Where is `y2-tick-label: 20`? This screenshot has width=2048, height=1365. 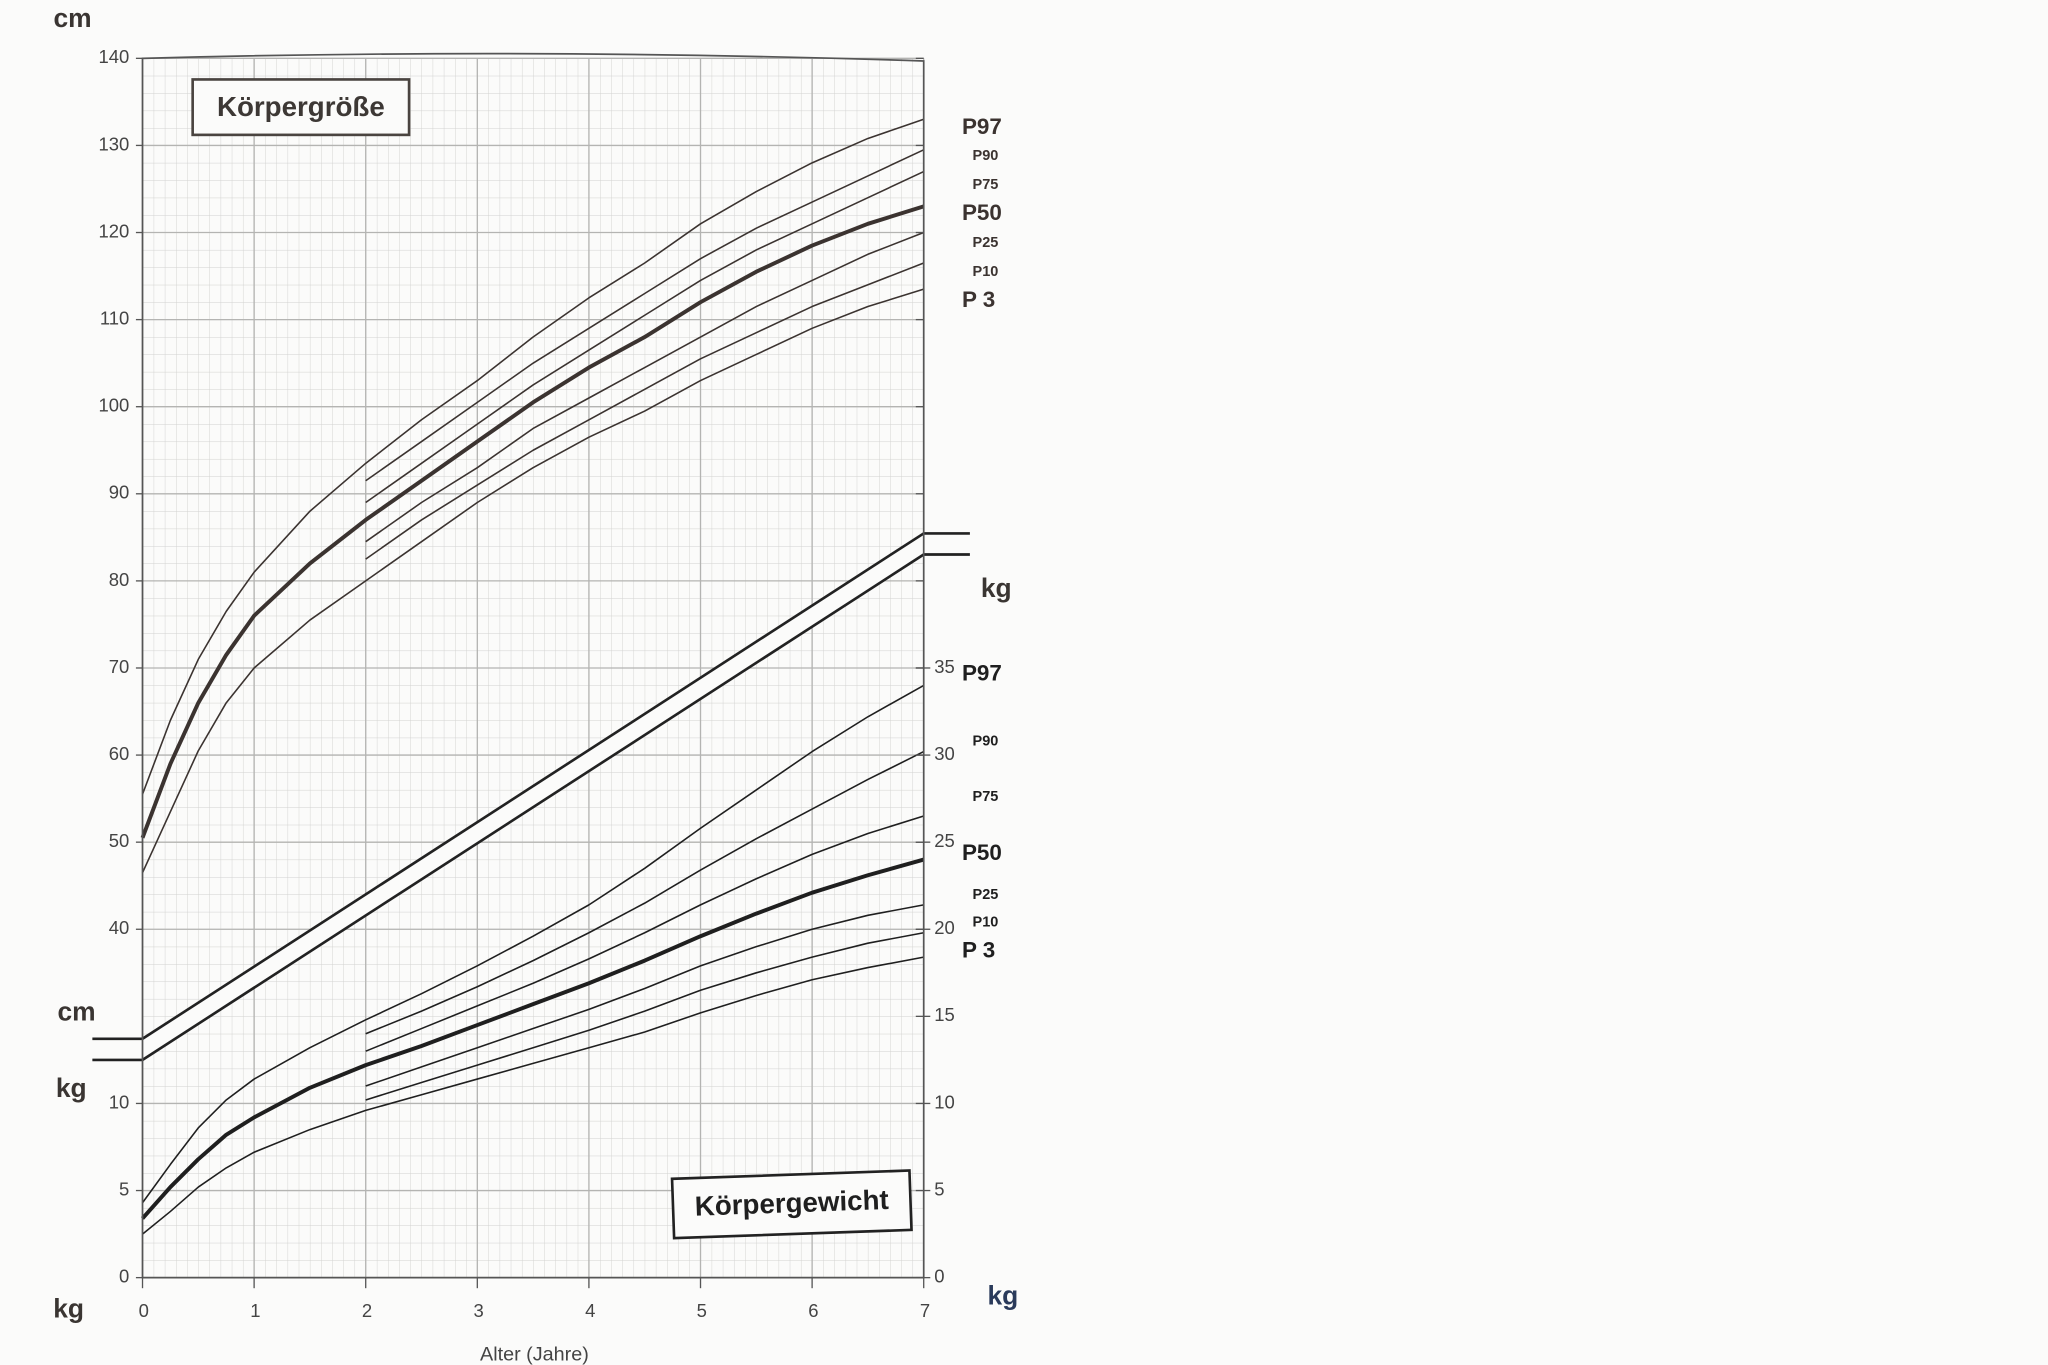 y2-tick-label: 20 is located at coordinates (944, 927).